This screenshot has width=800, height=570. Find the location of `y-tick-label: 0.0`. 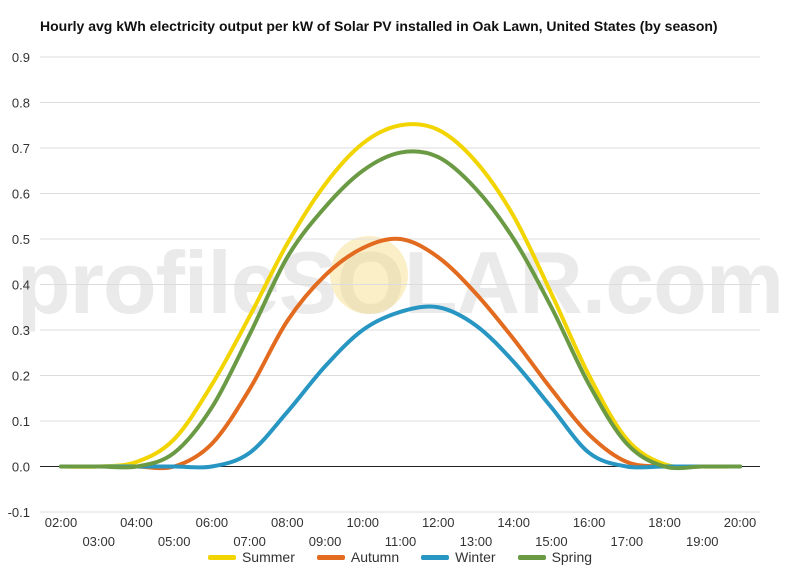

y-tick-label: 0.0 is located at coordinates (21, 467).